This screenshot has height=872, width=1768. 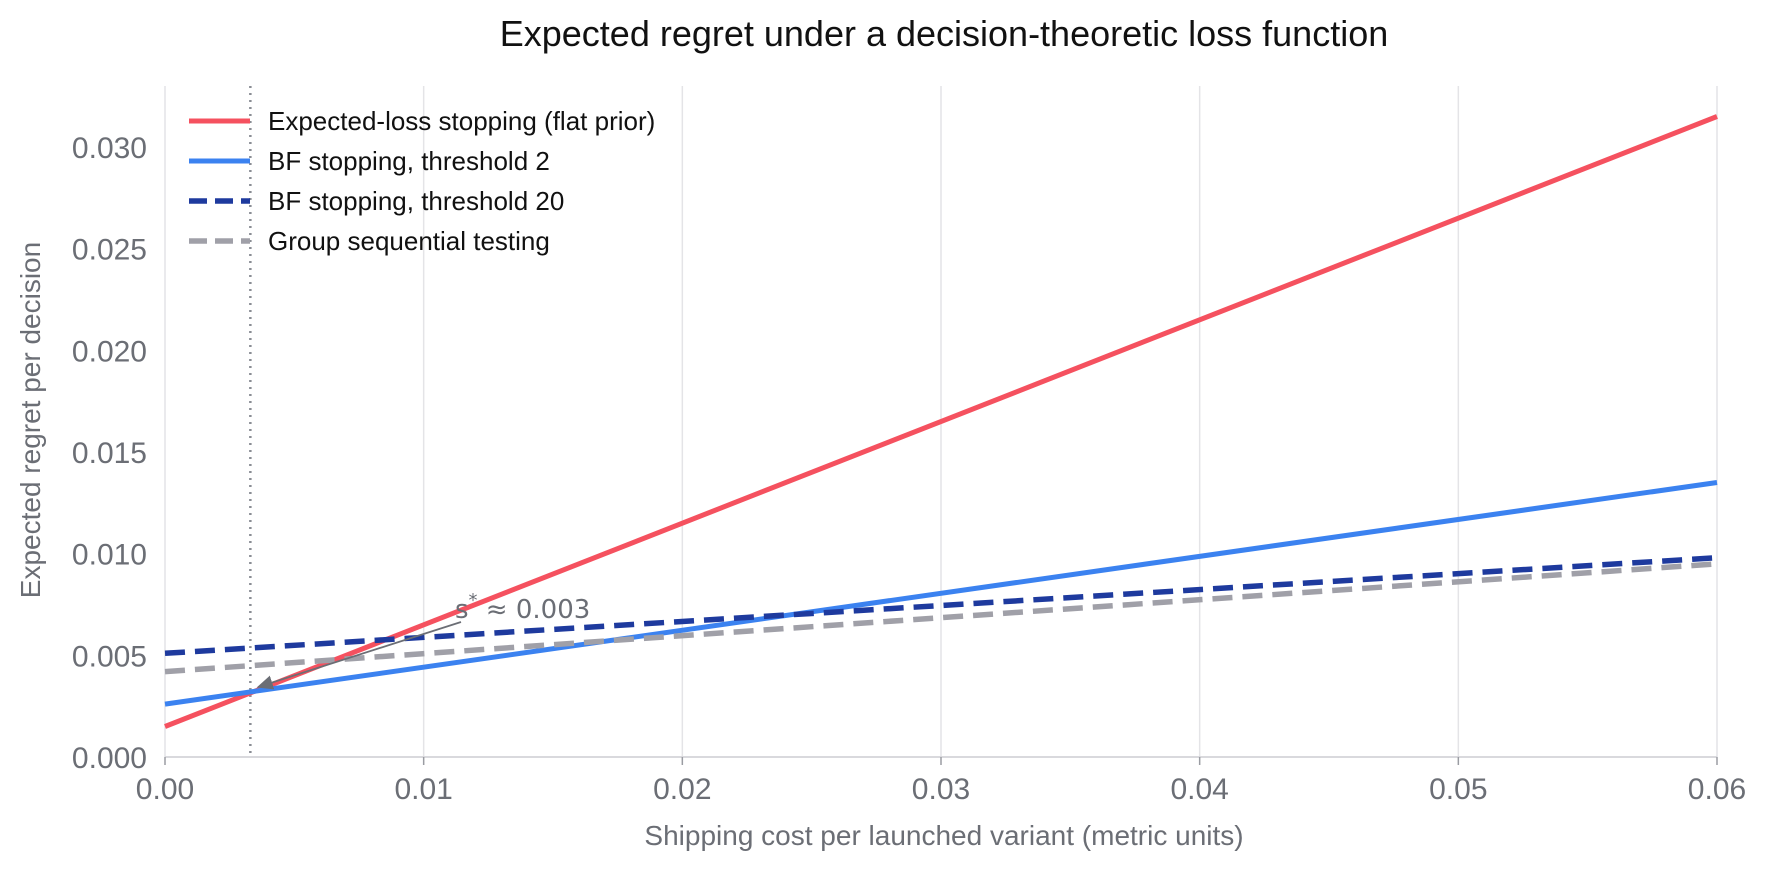 I want to click on y-tick-label: 0.005, so click(x=109, y=656).